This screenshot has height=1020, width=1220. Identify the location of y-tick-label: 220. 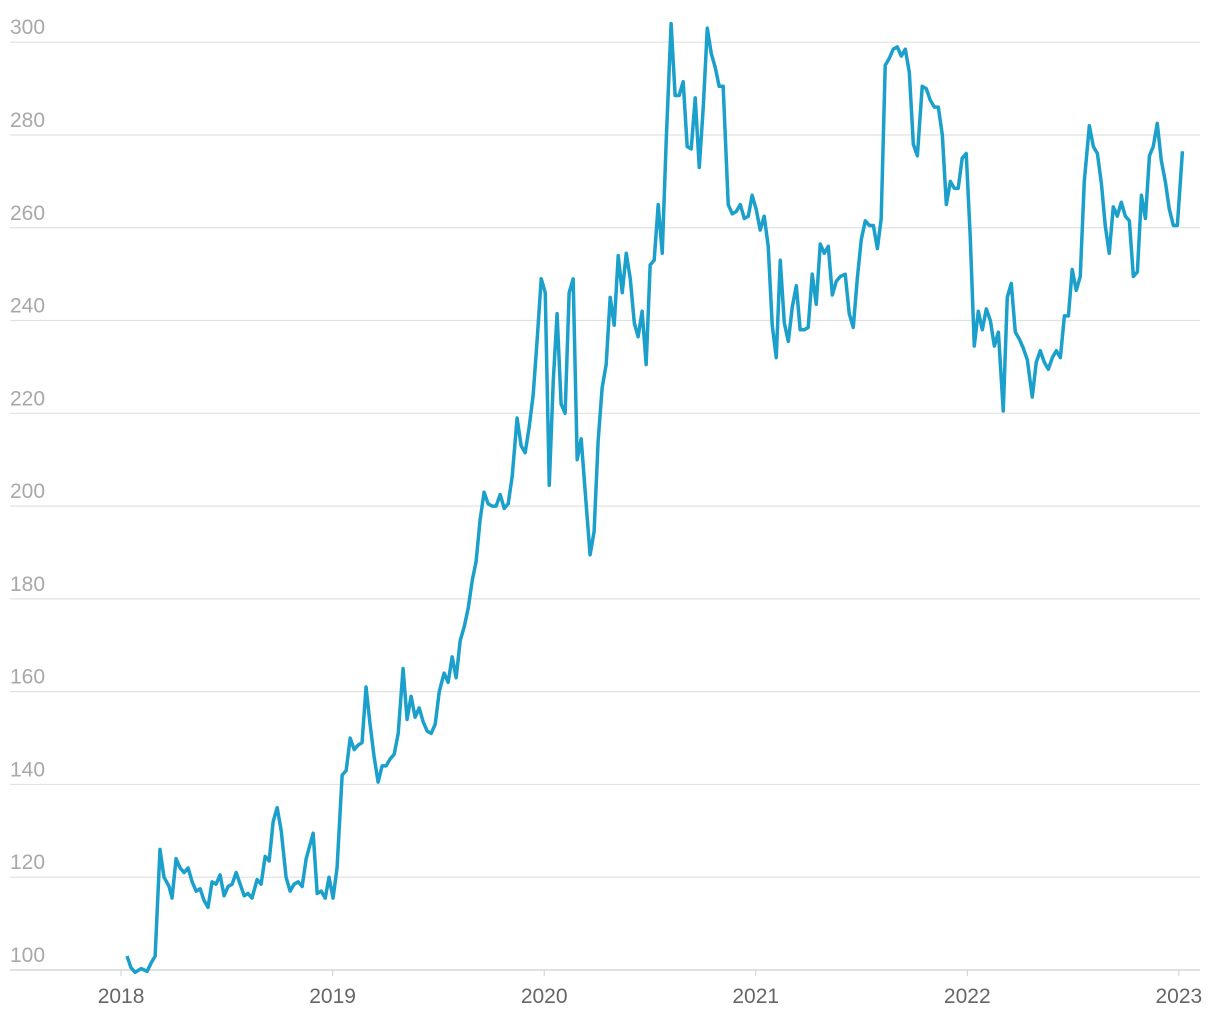
(27, 398).